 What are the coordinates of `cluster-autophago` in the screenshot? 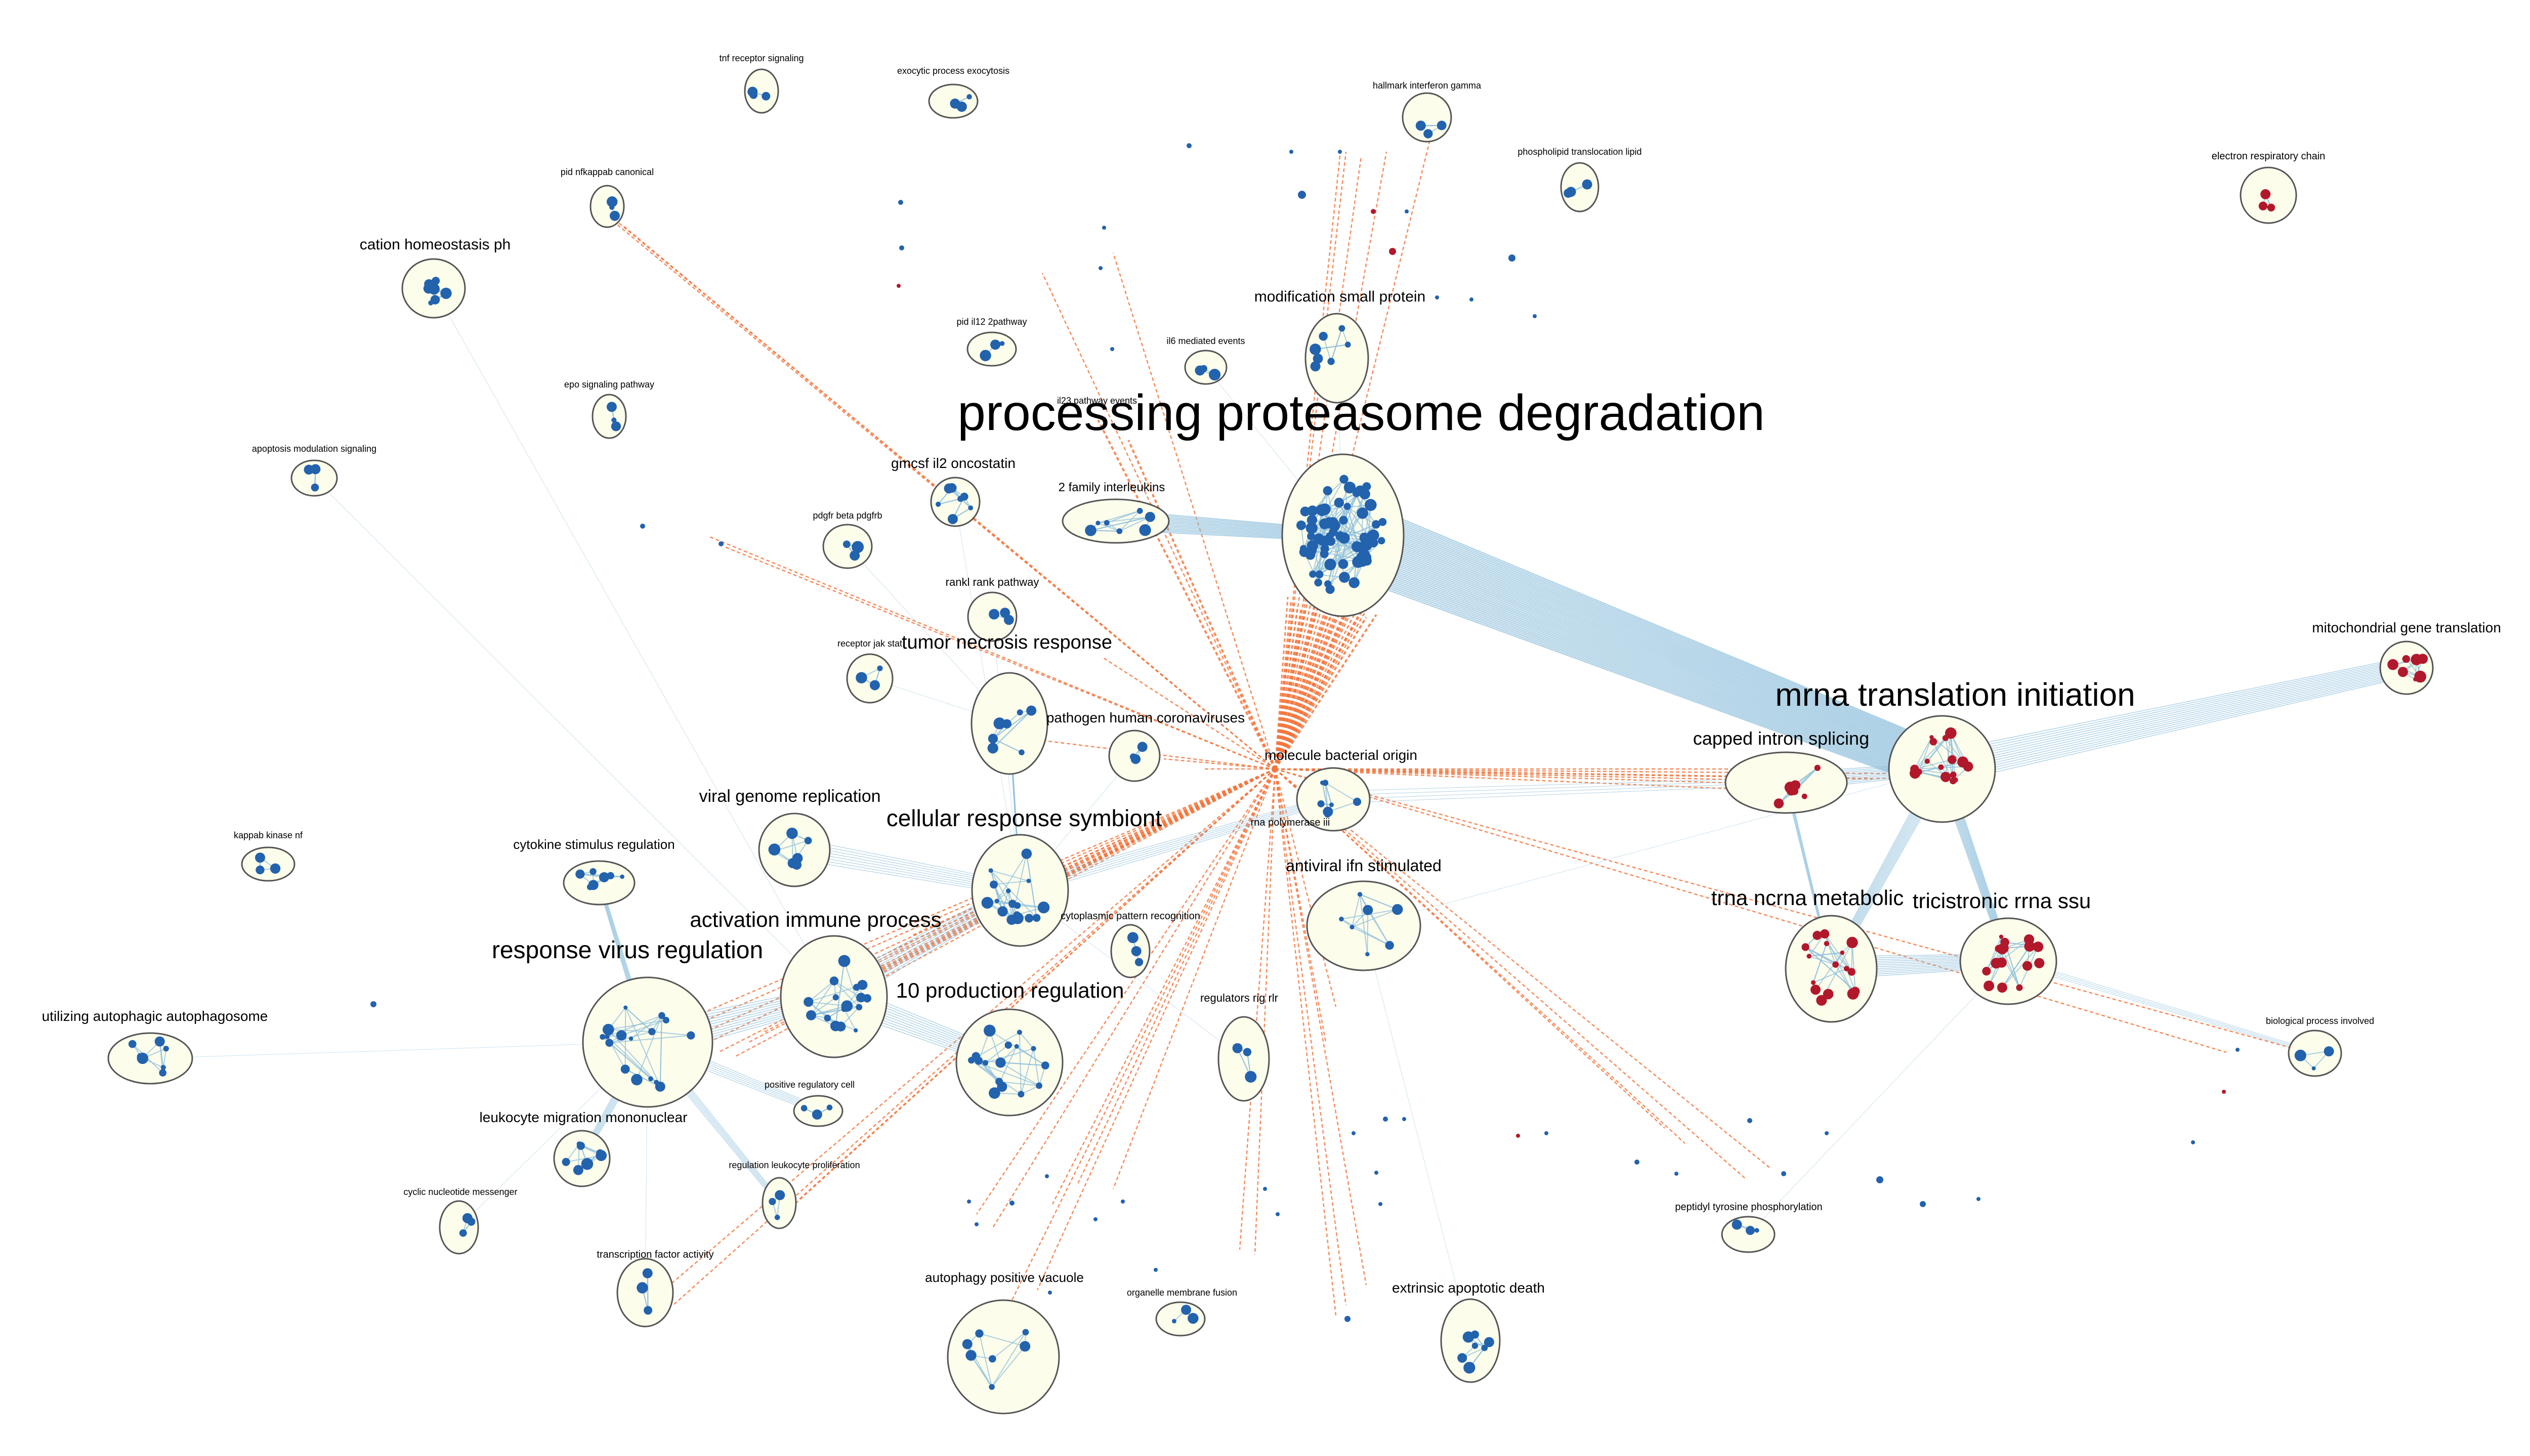 It's located at (150, 1058).